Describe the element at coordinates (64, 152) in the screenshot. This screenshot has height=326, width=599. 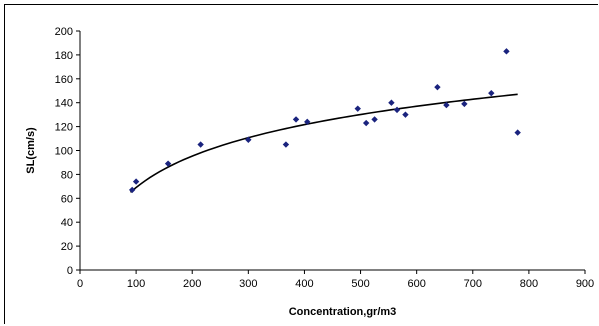
I see `y-tick-label: 100` at that location.